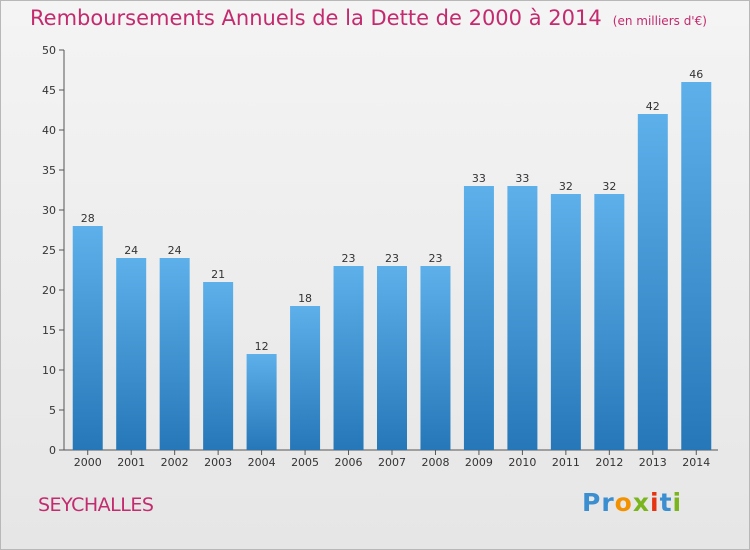 This screenshot has height=550, width=750. Describe the element at coordinates (49, 130) in the screenshot. I see `y-tick-label: 40` at that location.